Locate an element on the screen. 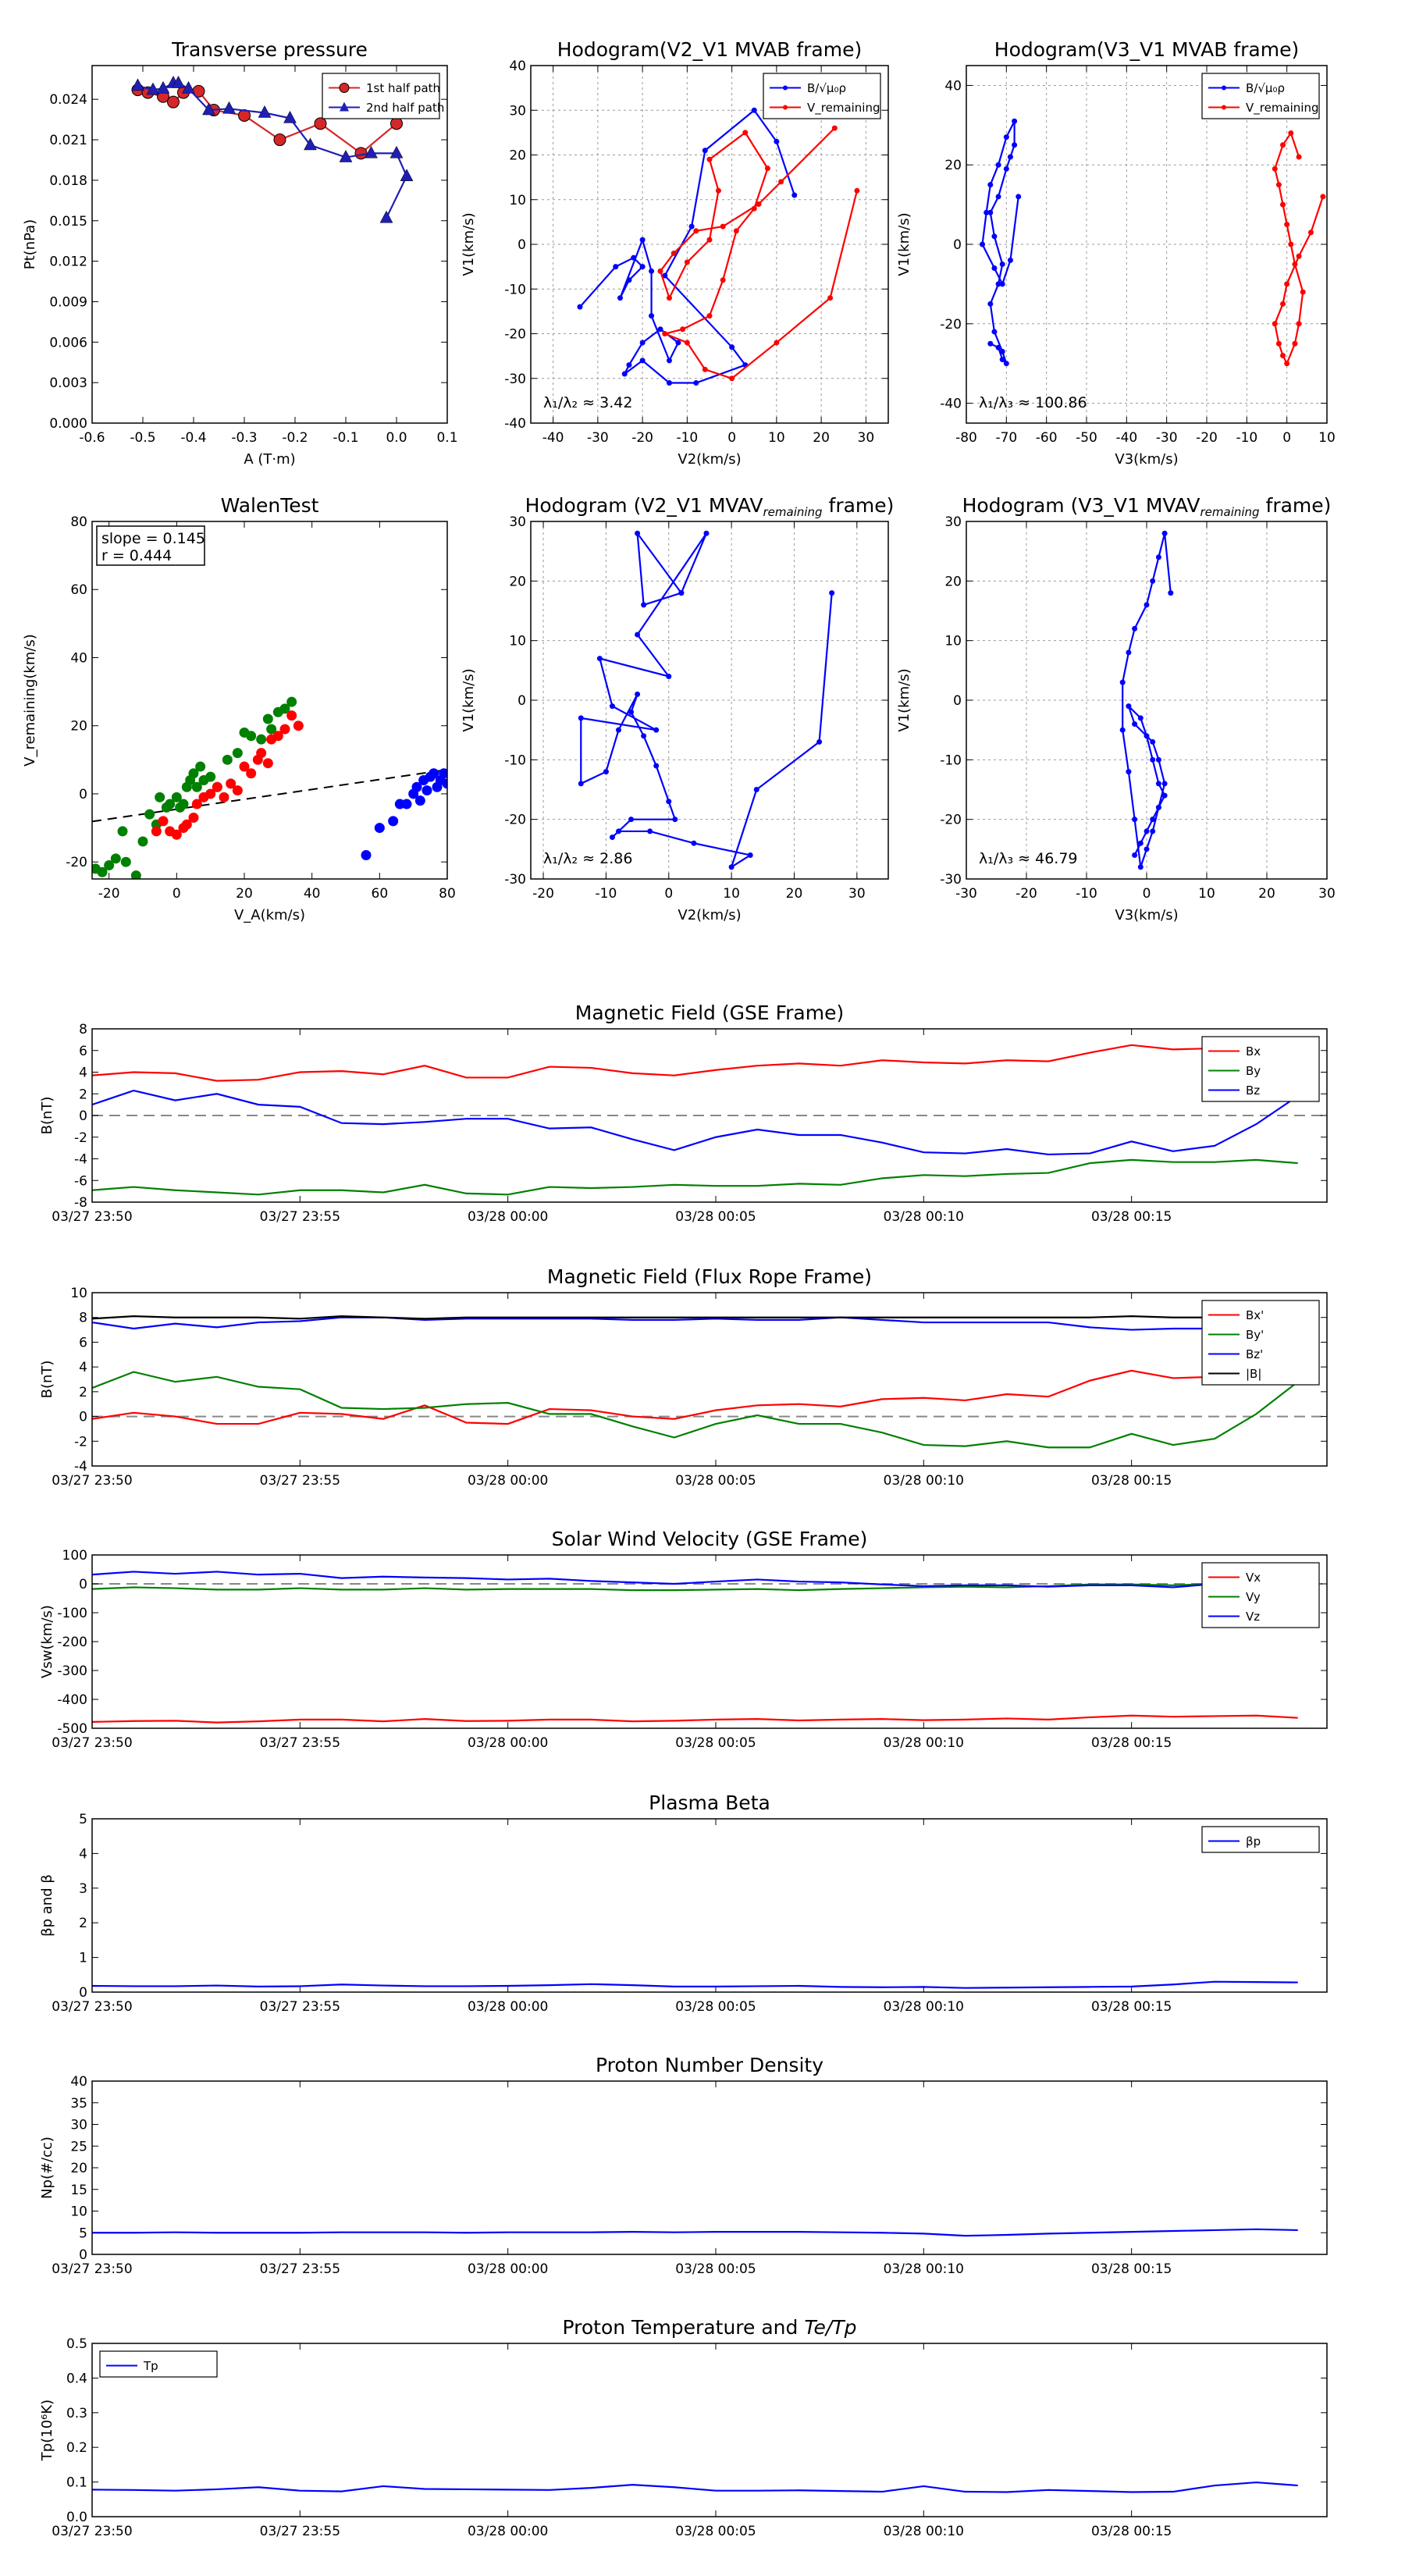 This screenshot has width=1405, height=2576. x-tick-label: -0.1 is located at coordinates (345, 438).